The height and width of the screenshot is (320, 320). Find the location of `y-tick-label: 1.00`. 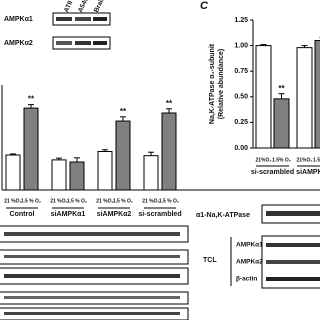

y-tick-label: 1.00 is located at coordinates (241, 45).